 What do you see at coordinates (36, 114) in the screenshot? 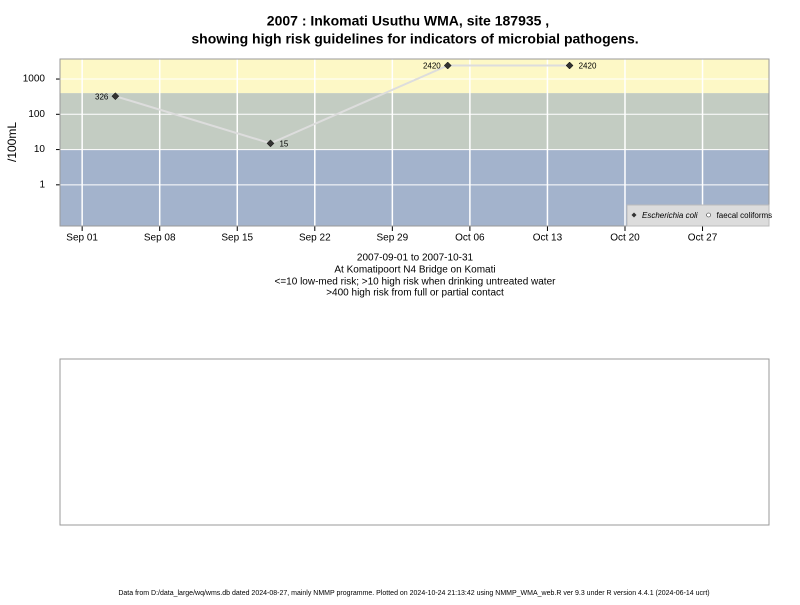
I see `y-tick-label: 100` at bounding box center [36, 114].